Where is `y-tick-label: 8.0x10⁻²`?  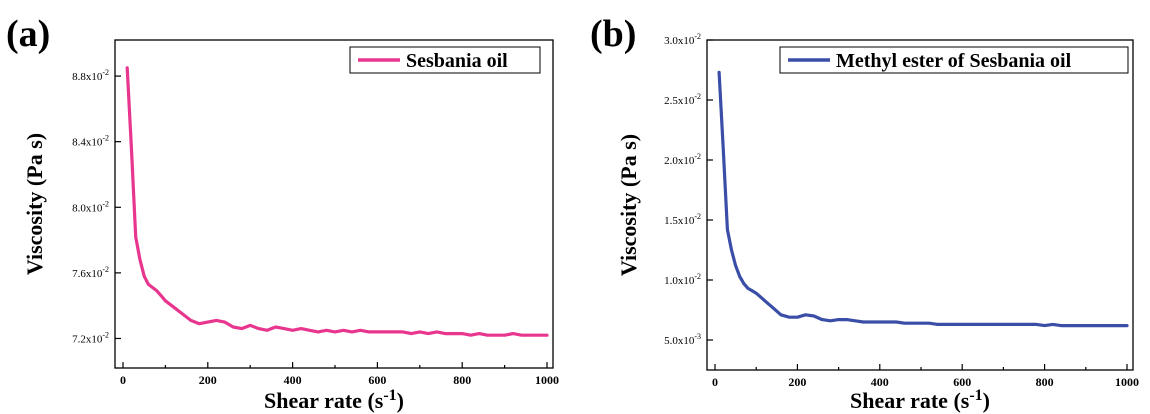
y-tick-label: 8.0x10⁻² is located at coordinates (90, 206).